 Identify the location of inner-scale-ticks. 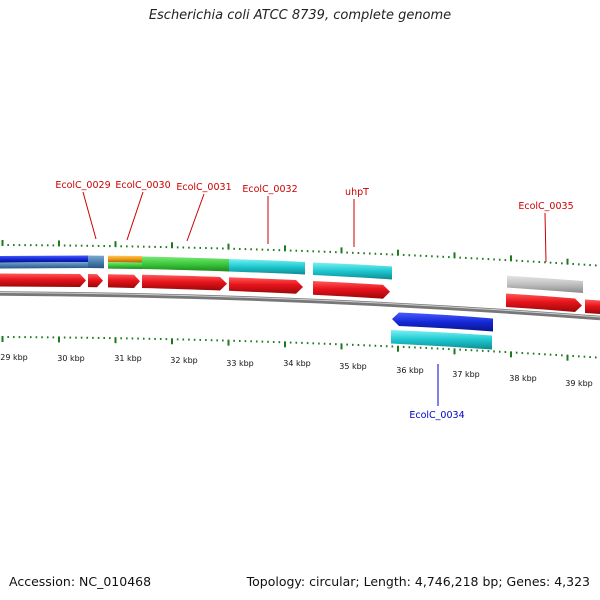
(299, 348).